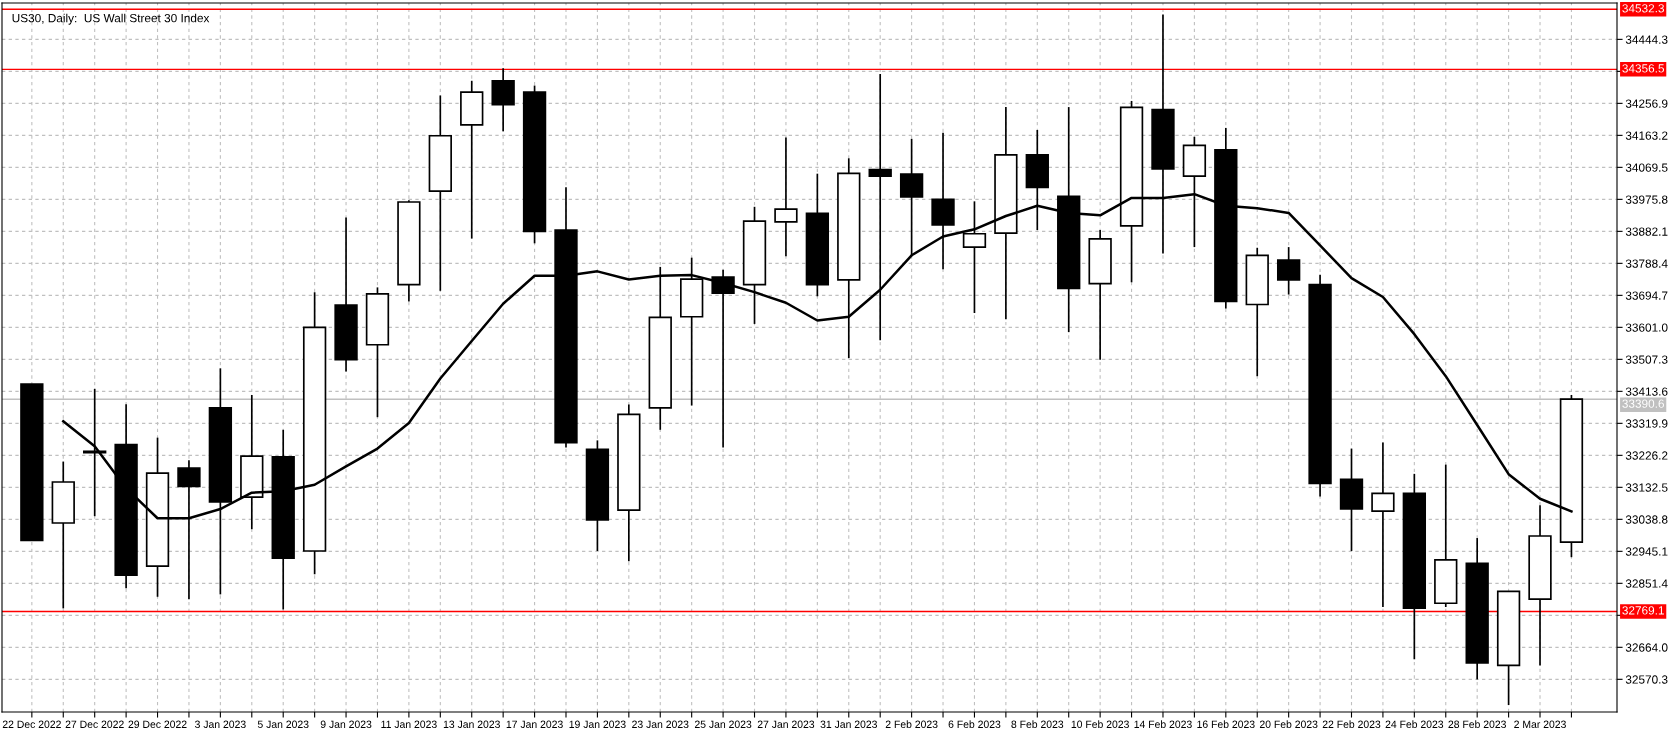 The width and height of the screenshot is (1670, 731). Describe the element at coordinates (1646, 199) in the screenshot. I see `y-tick-label: 33975.8` at that location.